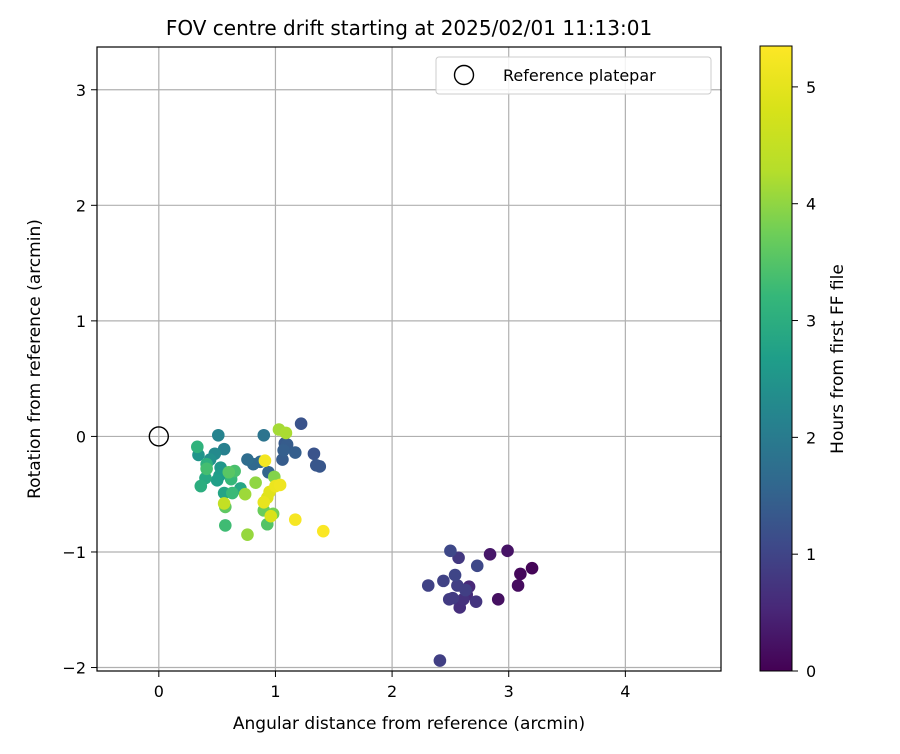 The width and height of the screenshot is (900, 754). What do you see at coordinates (81, 205) in the screenshot?
I see `y-tick-label: 2` at bounding box center [81, 205].